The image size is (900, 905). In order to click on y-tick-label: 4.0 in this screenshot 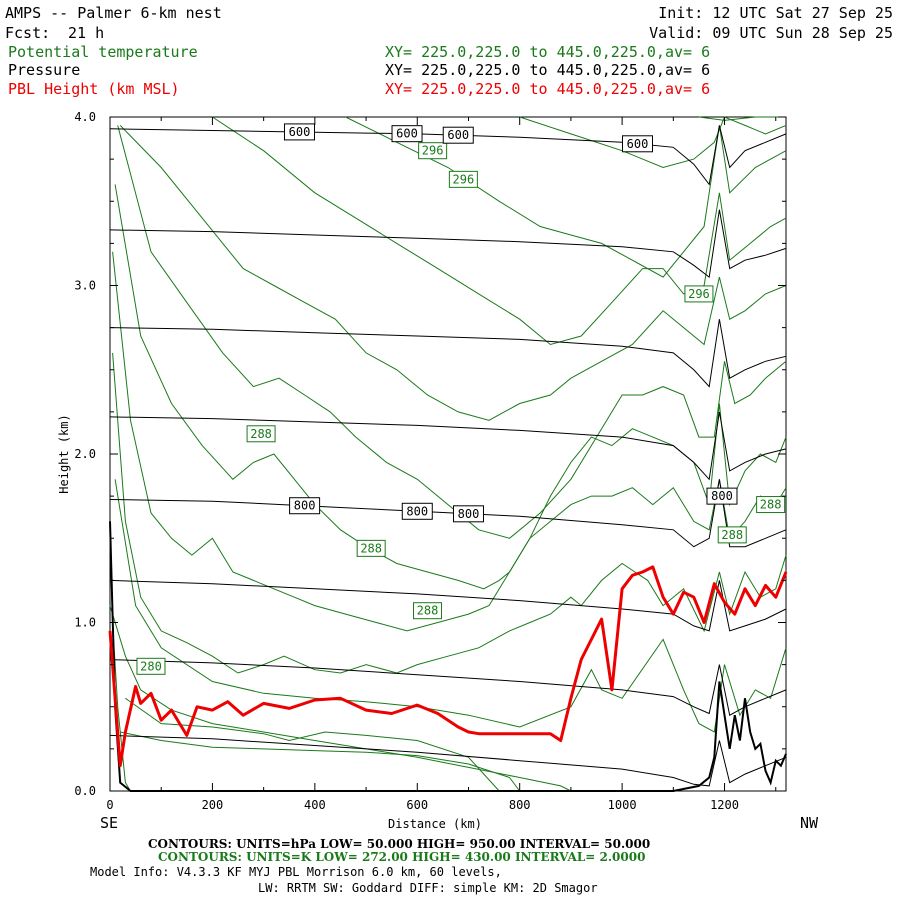, I will do `click(85, 117)`.